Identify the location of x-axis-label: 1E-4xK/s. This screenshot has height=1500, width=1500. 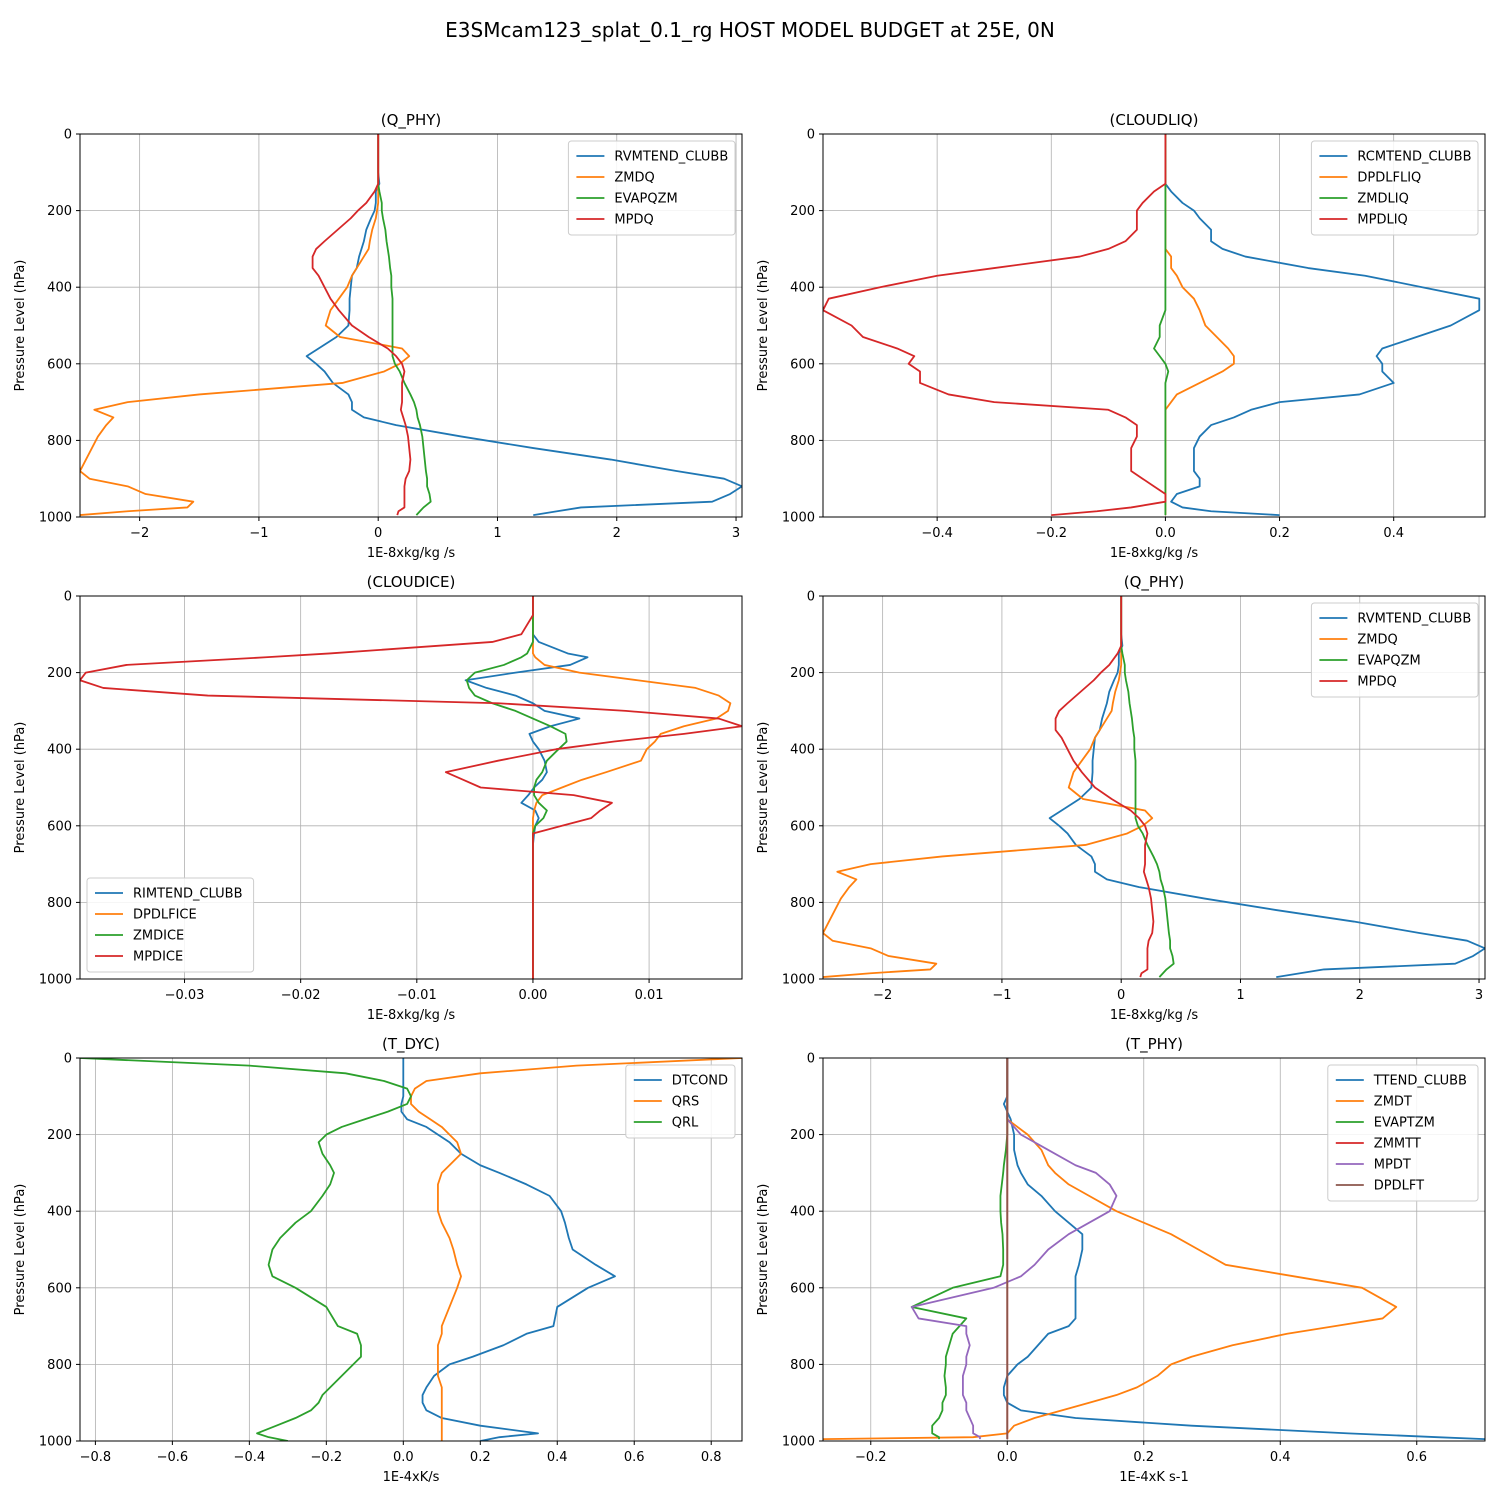
(411, 1477).